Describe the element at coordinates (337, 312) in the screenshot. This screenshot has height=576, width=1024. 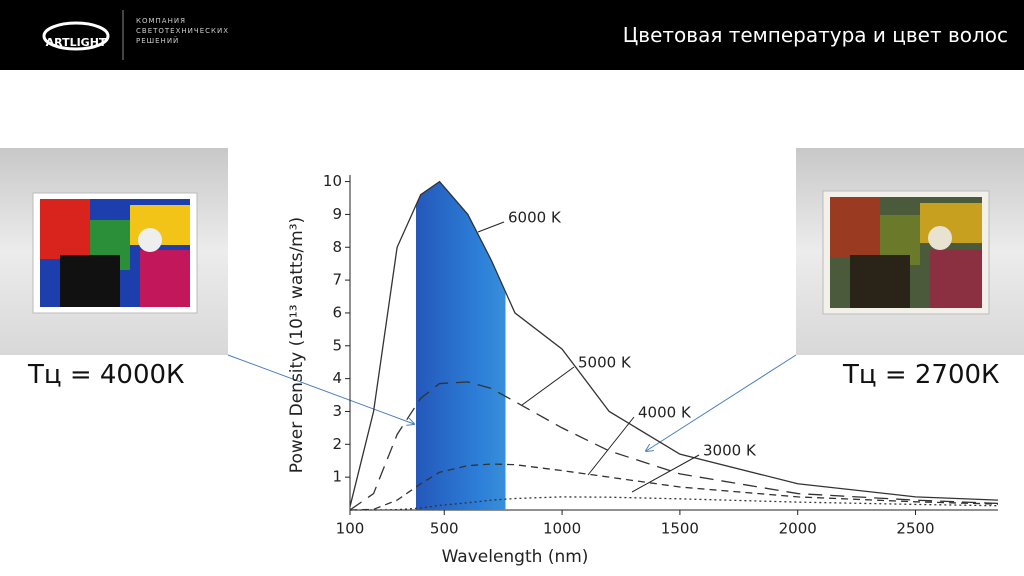
I see `y-tick-label: 6` at that location.